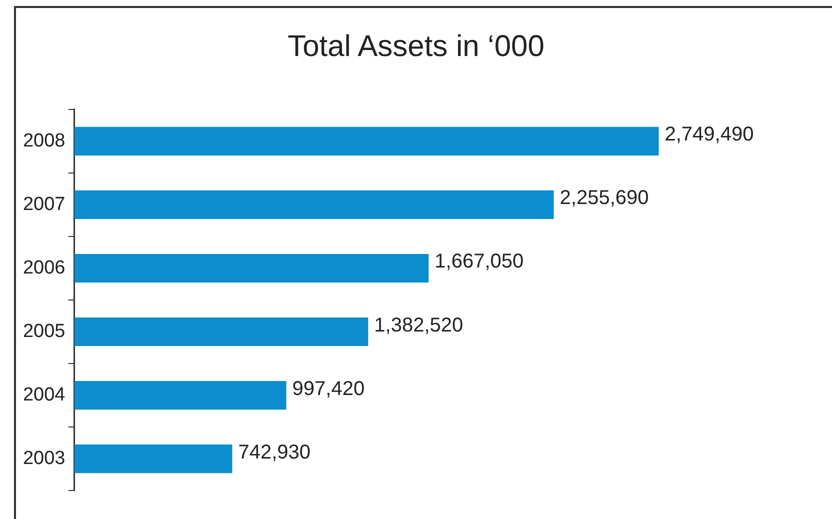 The image size is (832, 519). Describe the element at coordinates (709, 135) in the screenshot. I see `data-label: 2,749,490` at that location.